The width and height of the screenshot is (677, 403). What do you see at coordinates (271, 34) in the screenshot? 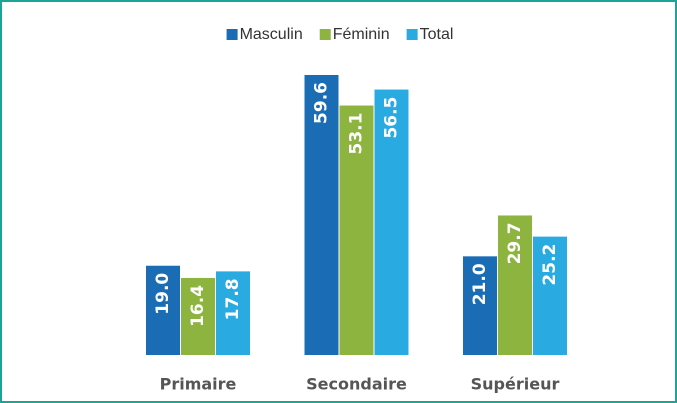
I see `legend-label: Masculin` at bounding box center [271, 34].